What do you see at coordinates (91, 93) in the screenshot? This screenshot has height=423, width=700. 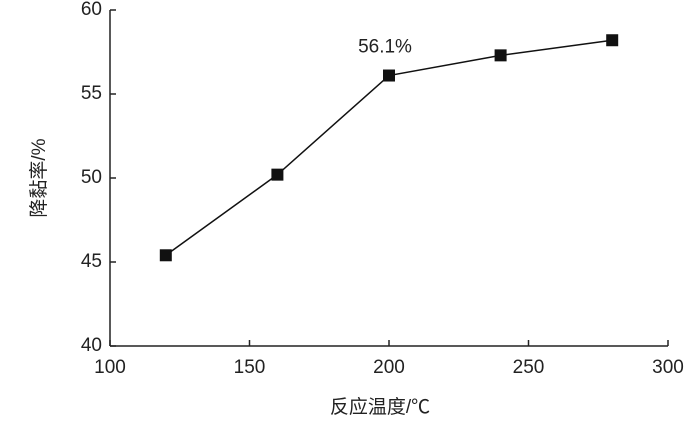 I see `y-tick-label: 55` at bounding box center [91, 93].